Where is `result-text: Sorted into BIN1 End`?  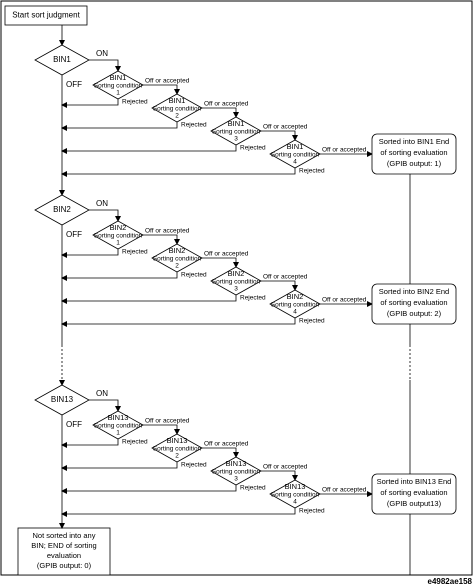 result-text: Sorted into BIN1 End is located at coordinates (414, 141).